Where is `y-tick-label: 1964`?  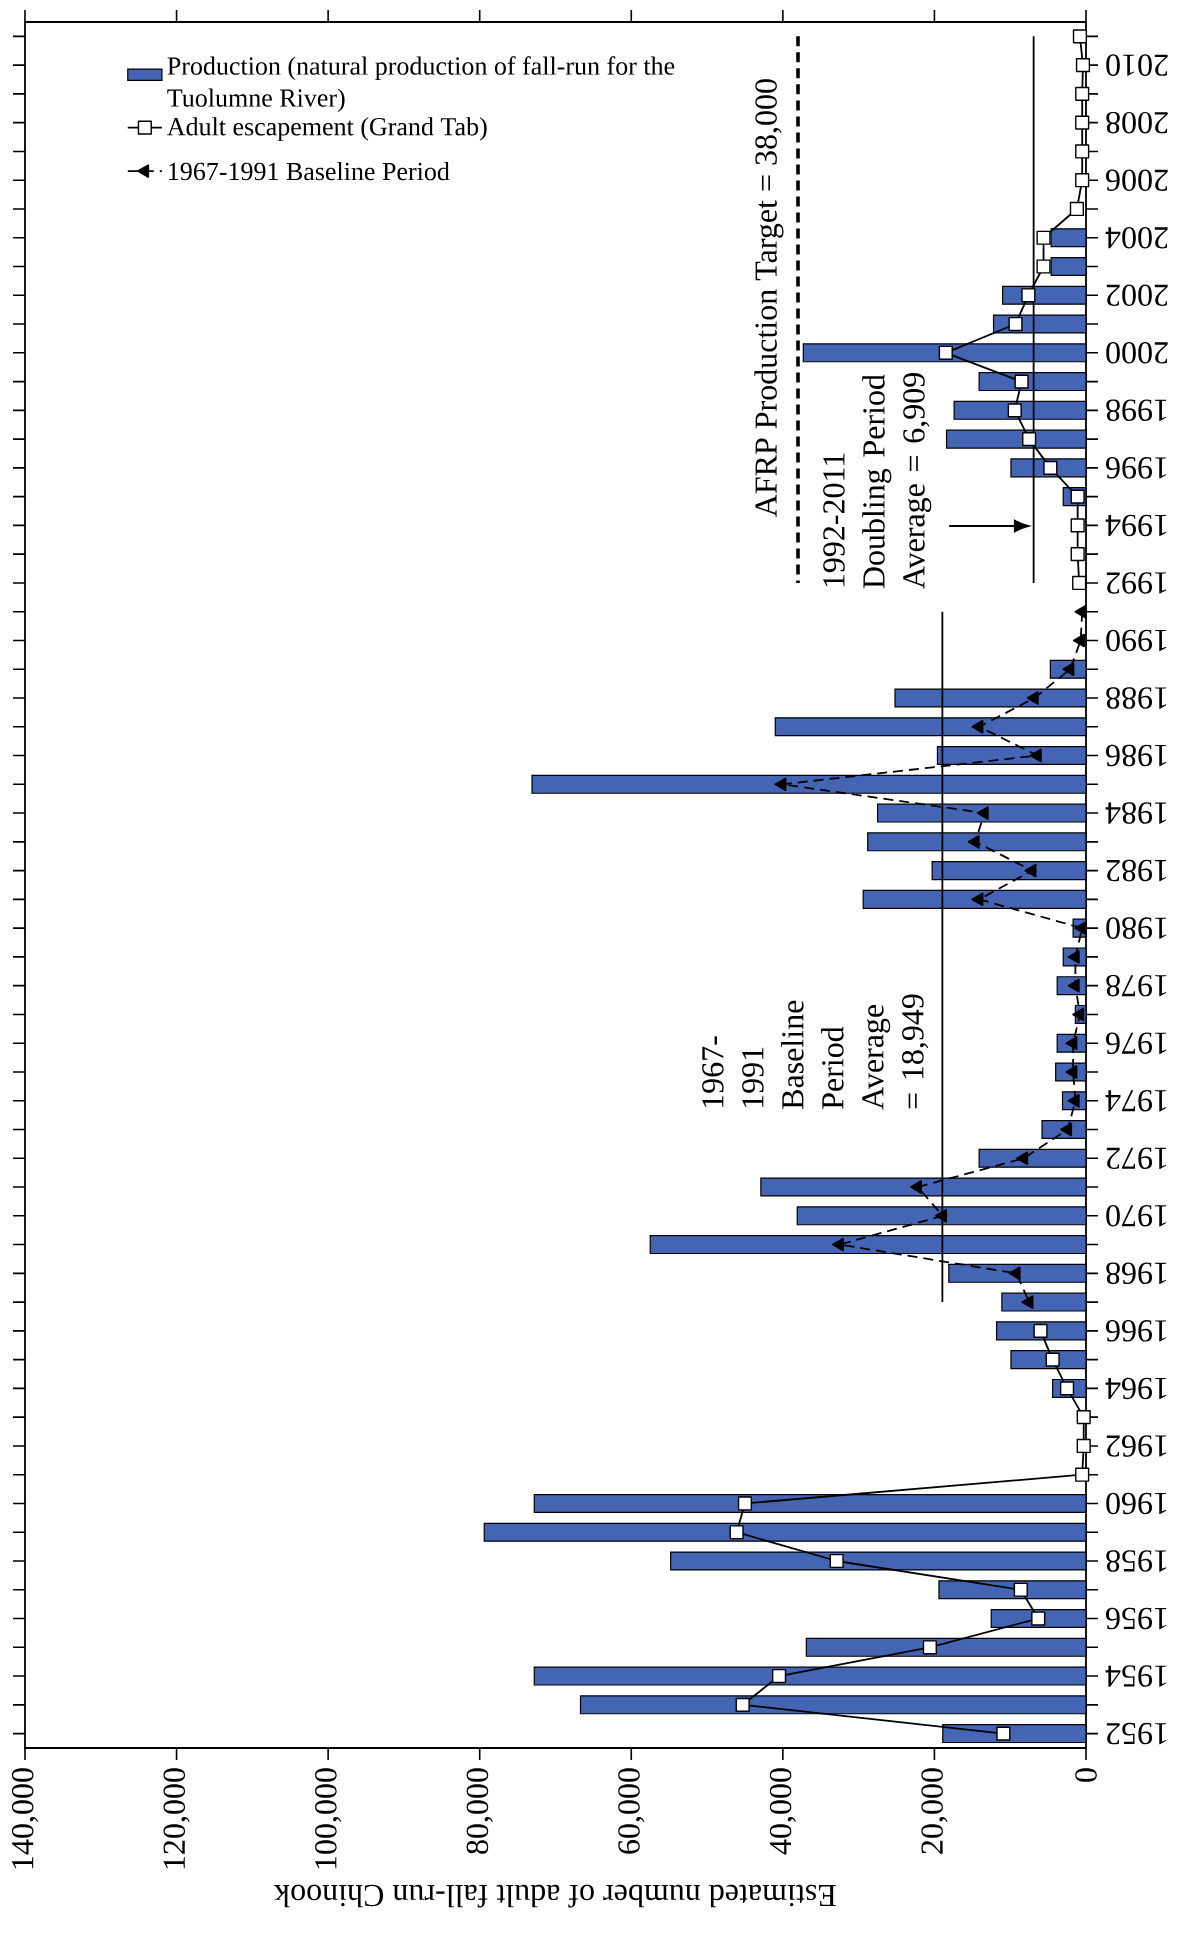 y-tick-label: 1964 is located at coordinates (1136, 1388).